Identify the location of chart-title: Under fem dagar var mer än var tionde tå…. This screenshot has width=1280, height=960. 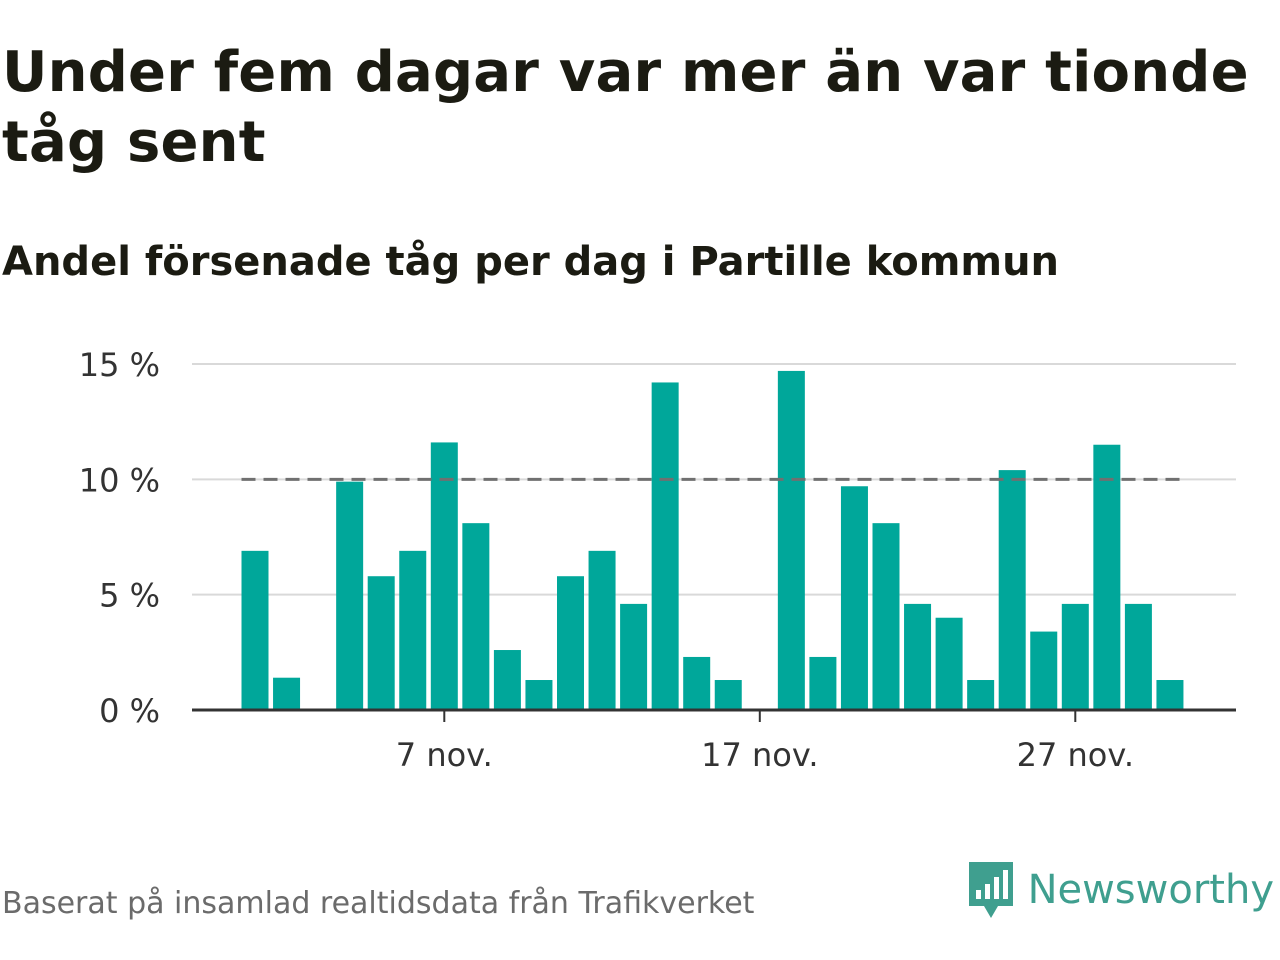
(625, 107).